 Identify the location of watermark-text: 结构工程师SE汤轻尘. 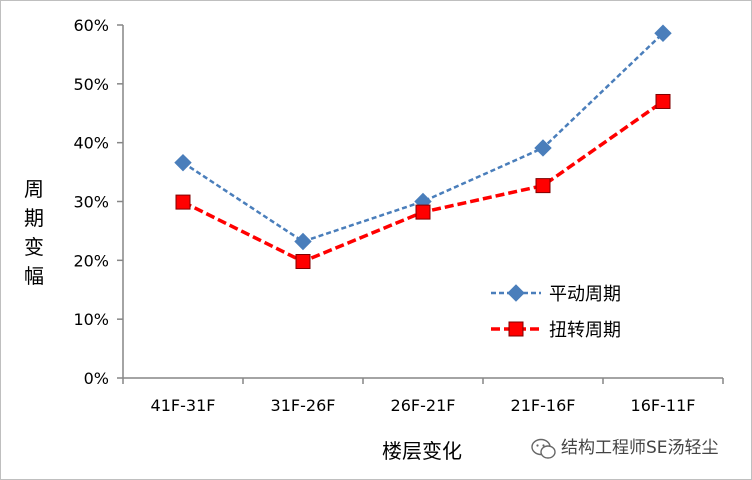
(640, 448).